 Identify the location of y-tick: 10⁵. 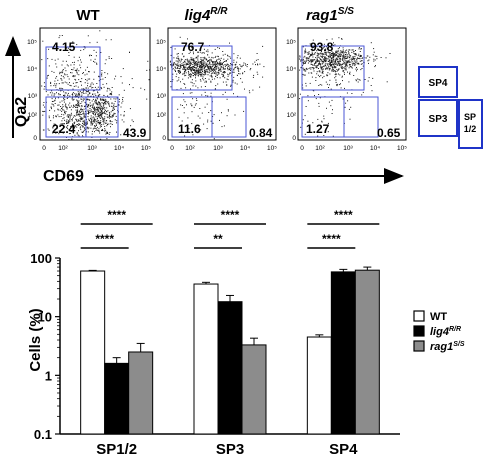
(32, 42).